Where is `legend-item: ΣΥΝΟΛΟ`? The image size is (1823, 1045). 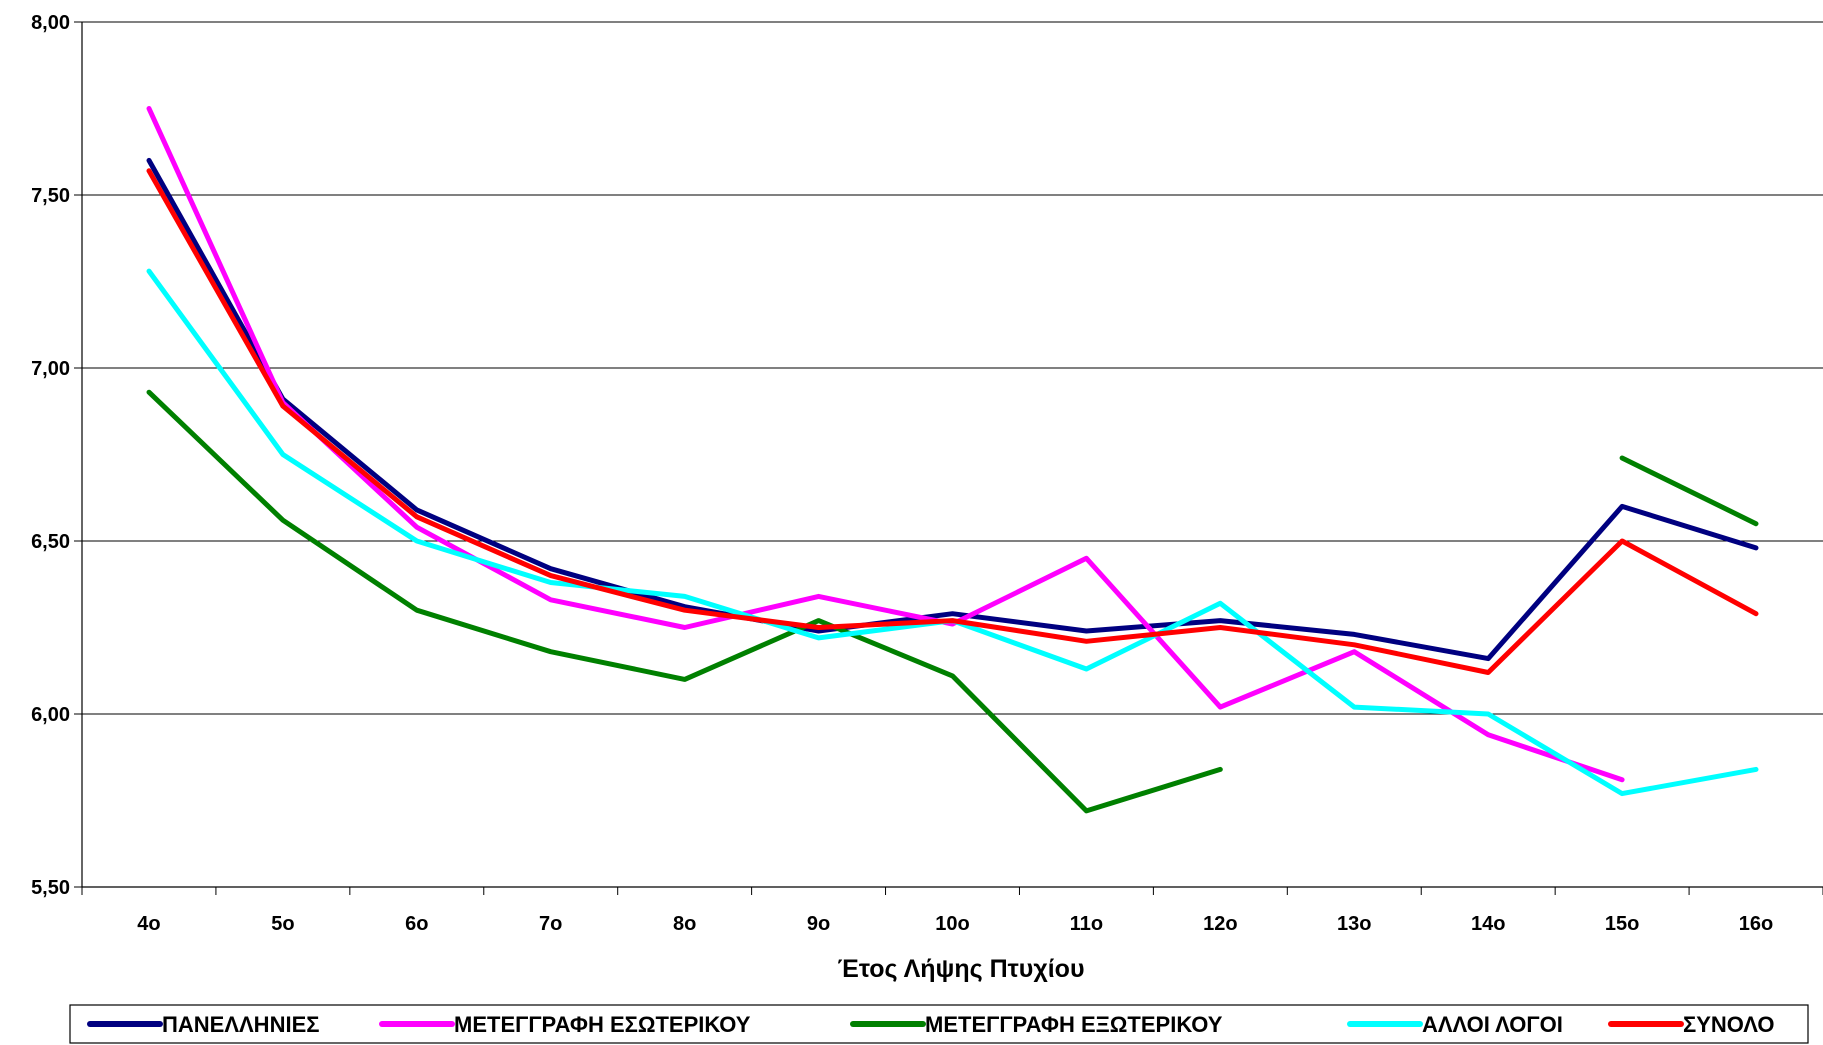
legend-item: ΣΥΝΟΛΟ is located at coordinates (1691, 1024).